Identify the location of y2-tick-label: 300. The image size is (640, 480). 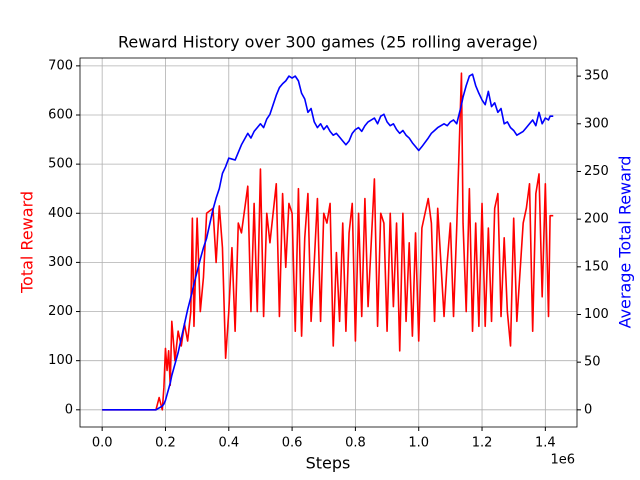
(596, 123).